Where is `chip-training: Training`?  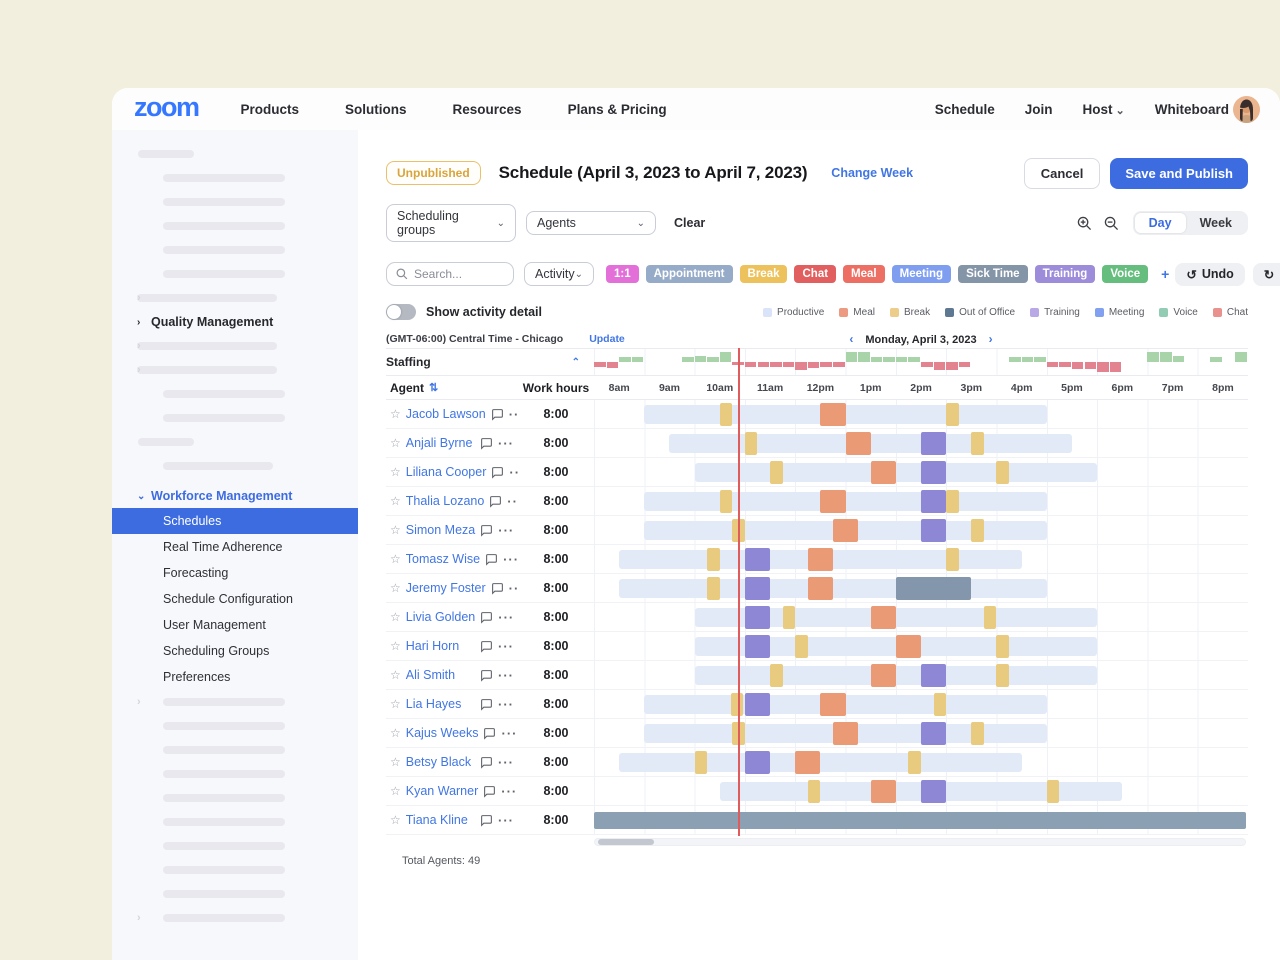 chip-training: Training is located at coordinates (1065, 274).